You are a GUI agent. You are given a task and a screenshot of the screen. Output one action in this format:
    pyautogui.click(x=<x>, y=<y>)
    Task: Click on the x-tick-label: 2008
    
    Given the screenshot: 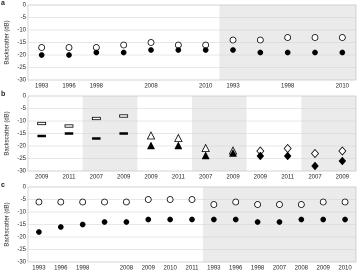 What is the action you would take?
    pyautogui.click(x=302, y=269)
    